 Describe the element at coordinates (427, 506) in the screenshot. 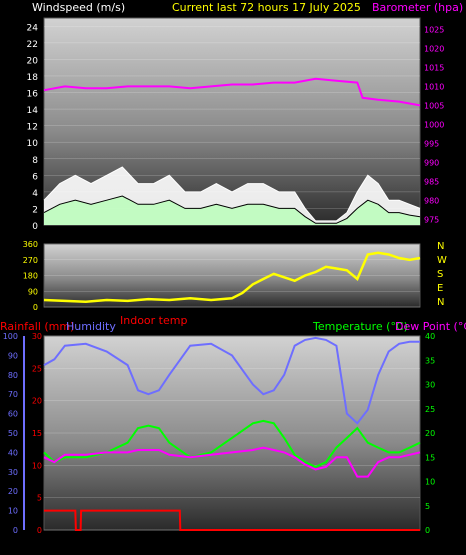

I see `temperature-tick-label: 5` at that location.